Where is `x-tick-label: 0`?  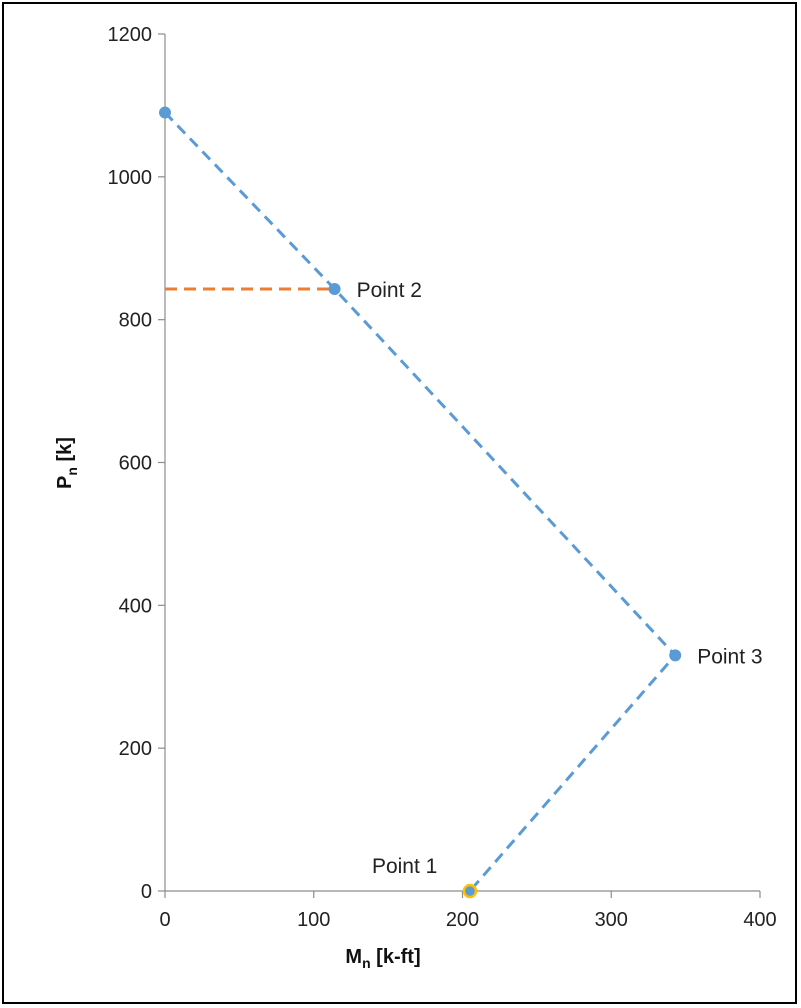
x-tick-label: 0 is located at coordinates (164, 920).